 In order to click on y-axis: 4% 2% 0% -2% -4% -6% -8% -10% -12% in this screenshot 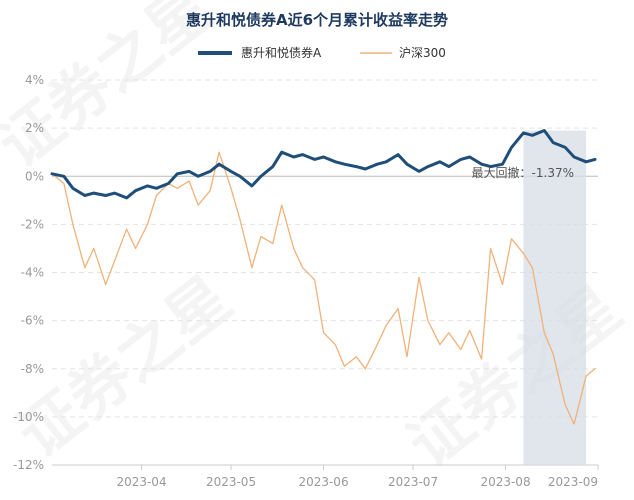, I will do `click(28, 272)`.